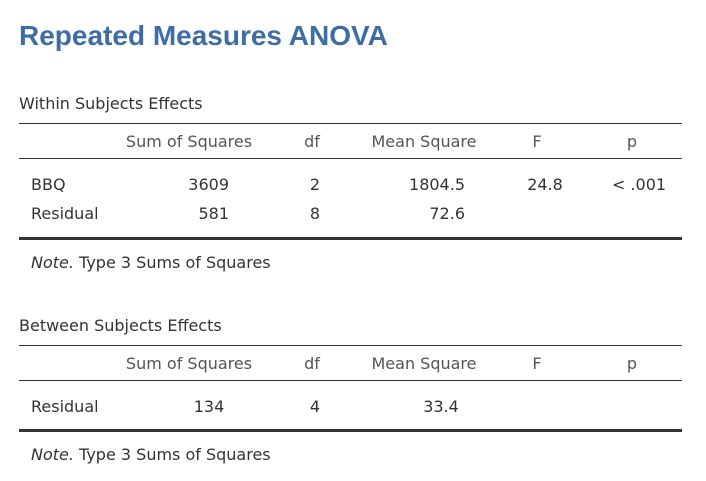  I want to click on sum-of-squares-value: 3609, so click(208, 184).